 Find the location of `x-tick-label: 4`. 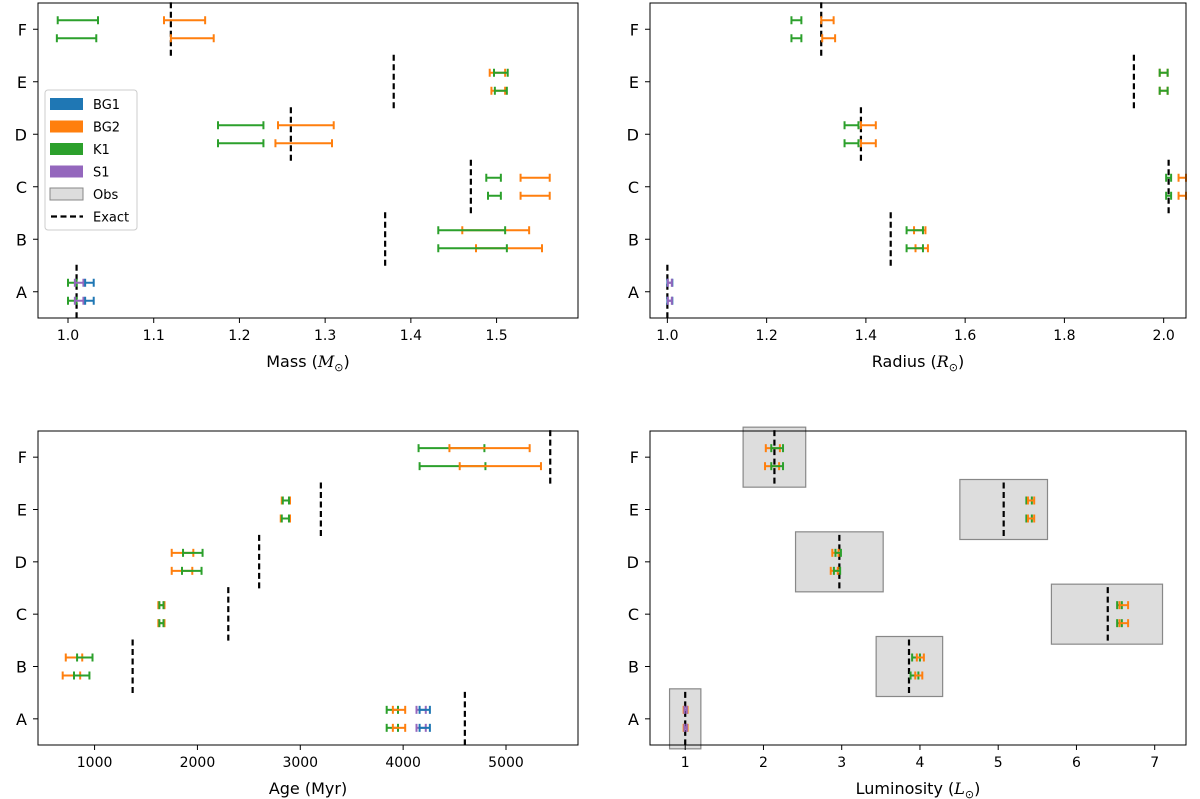

x-tick-label: 4 is located at coordinates (919, 763).